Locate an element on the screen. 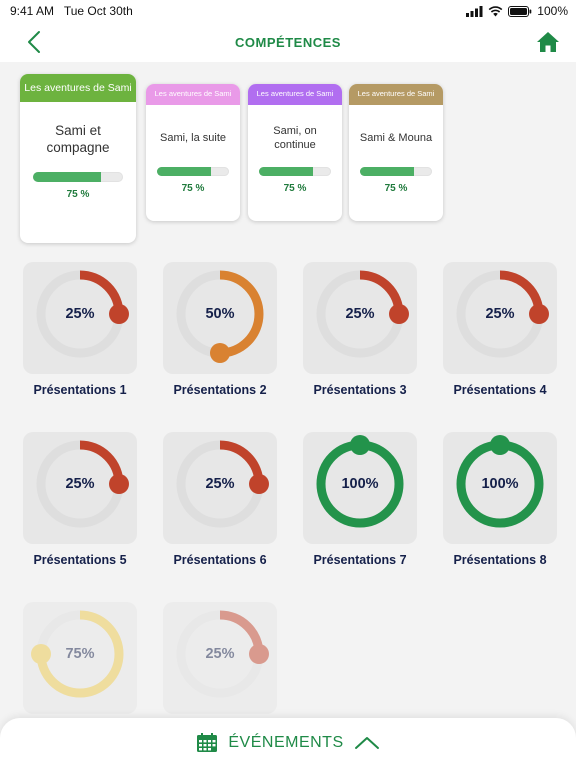  battery-percent: 100% is located at coordinates (552, 11).